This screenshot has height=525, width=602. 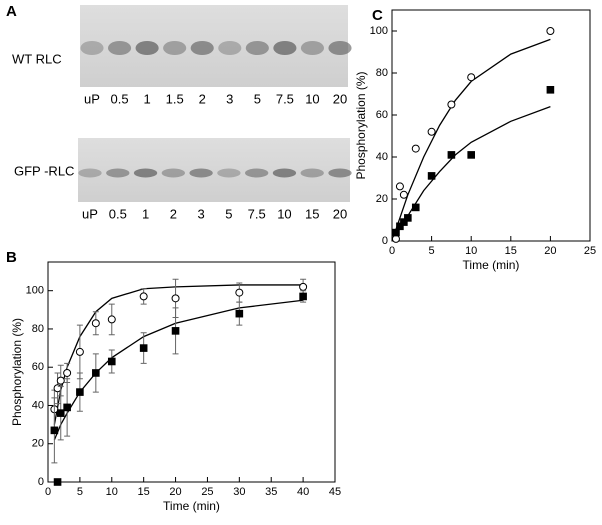 What do you see at coordinates (175, 98) in the screenshot?
I see `lane-label: 1.5` at bounding box center [175, 98].